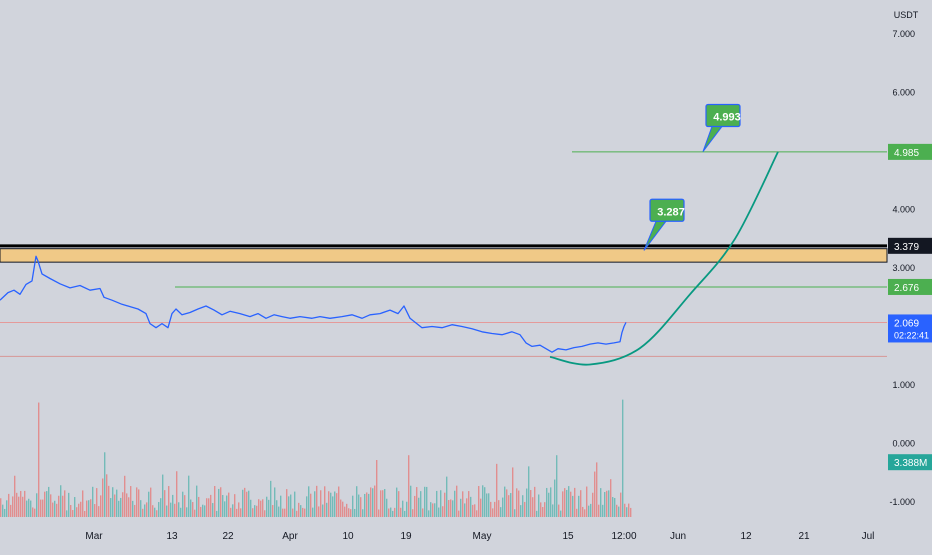  Describe the element at coordinates (664, 224) in the screenshot. I see `callout-3287: 3.287` at that location.